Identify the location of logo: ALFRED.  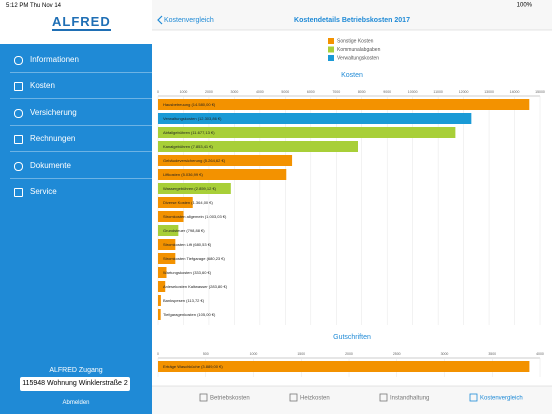
(81, 22).